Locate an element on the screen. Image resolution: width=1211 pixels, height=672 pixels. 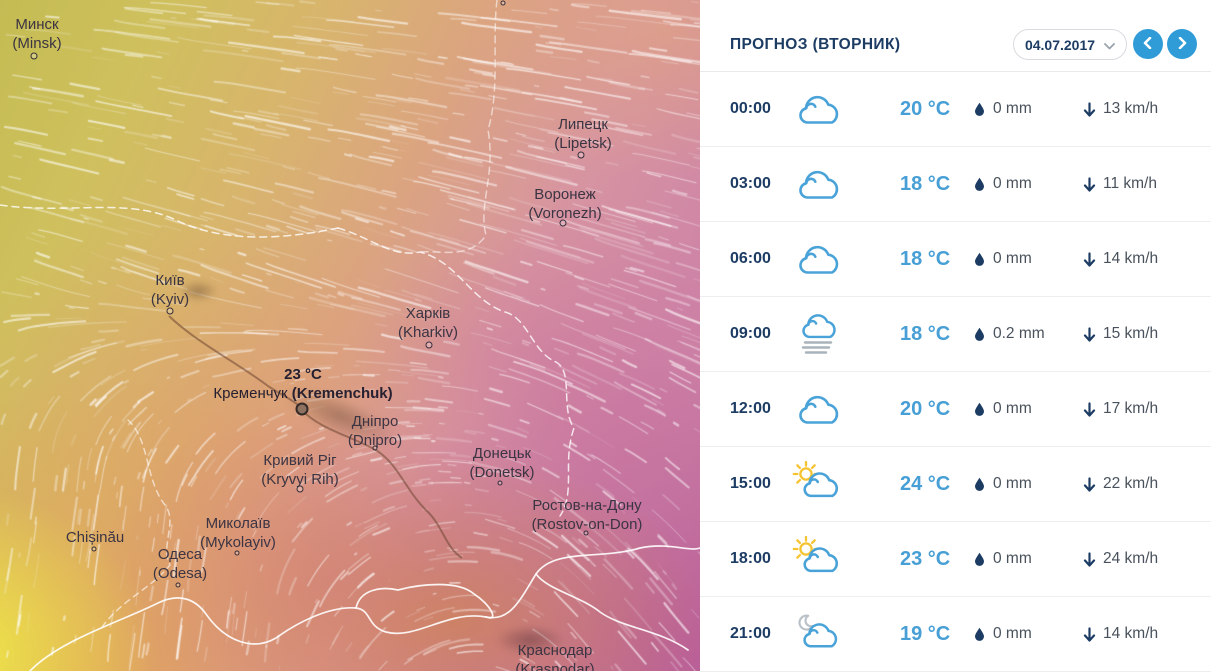
temperature-value: 24 °C is located at coordinates (925, 483).